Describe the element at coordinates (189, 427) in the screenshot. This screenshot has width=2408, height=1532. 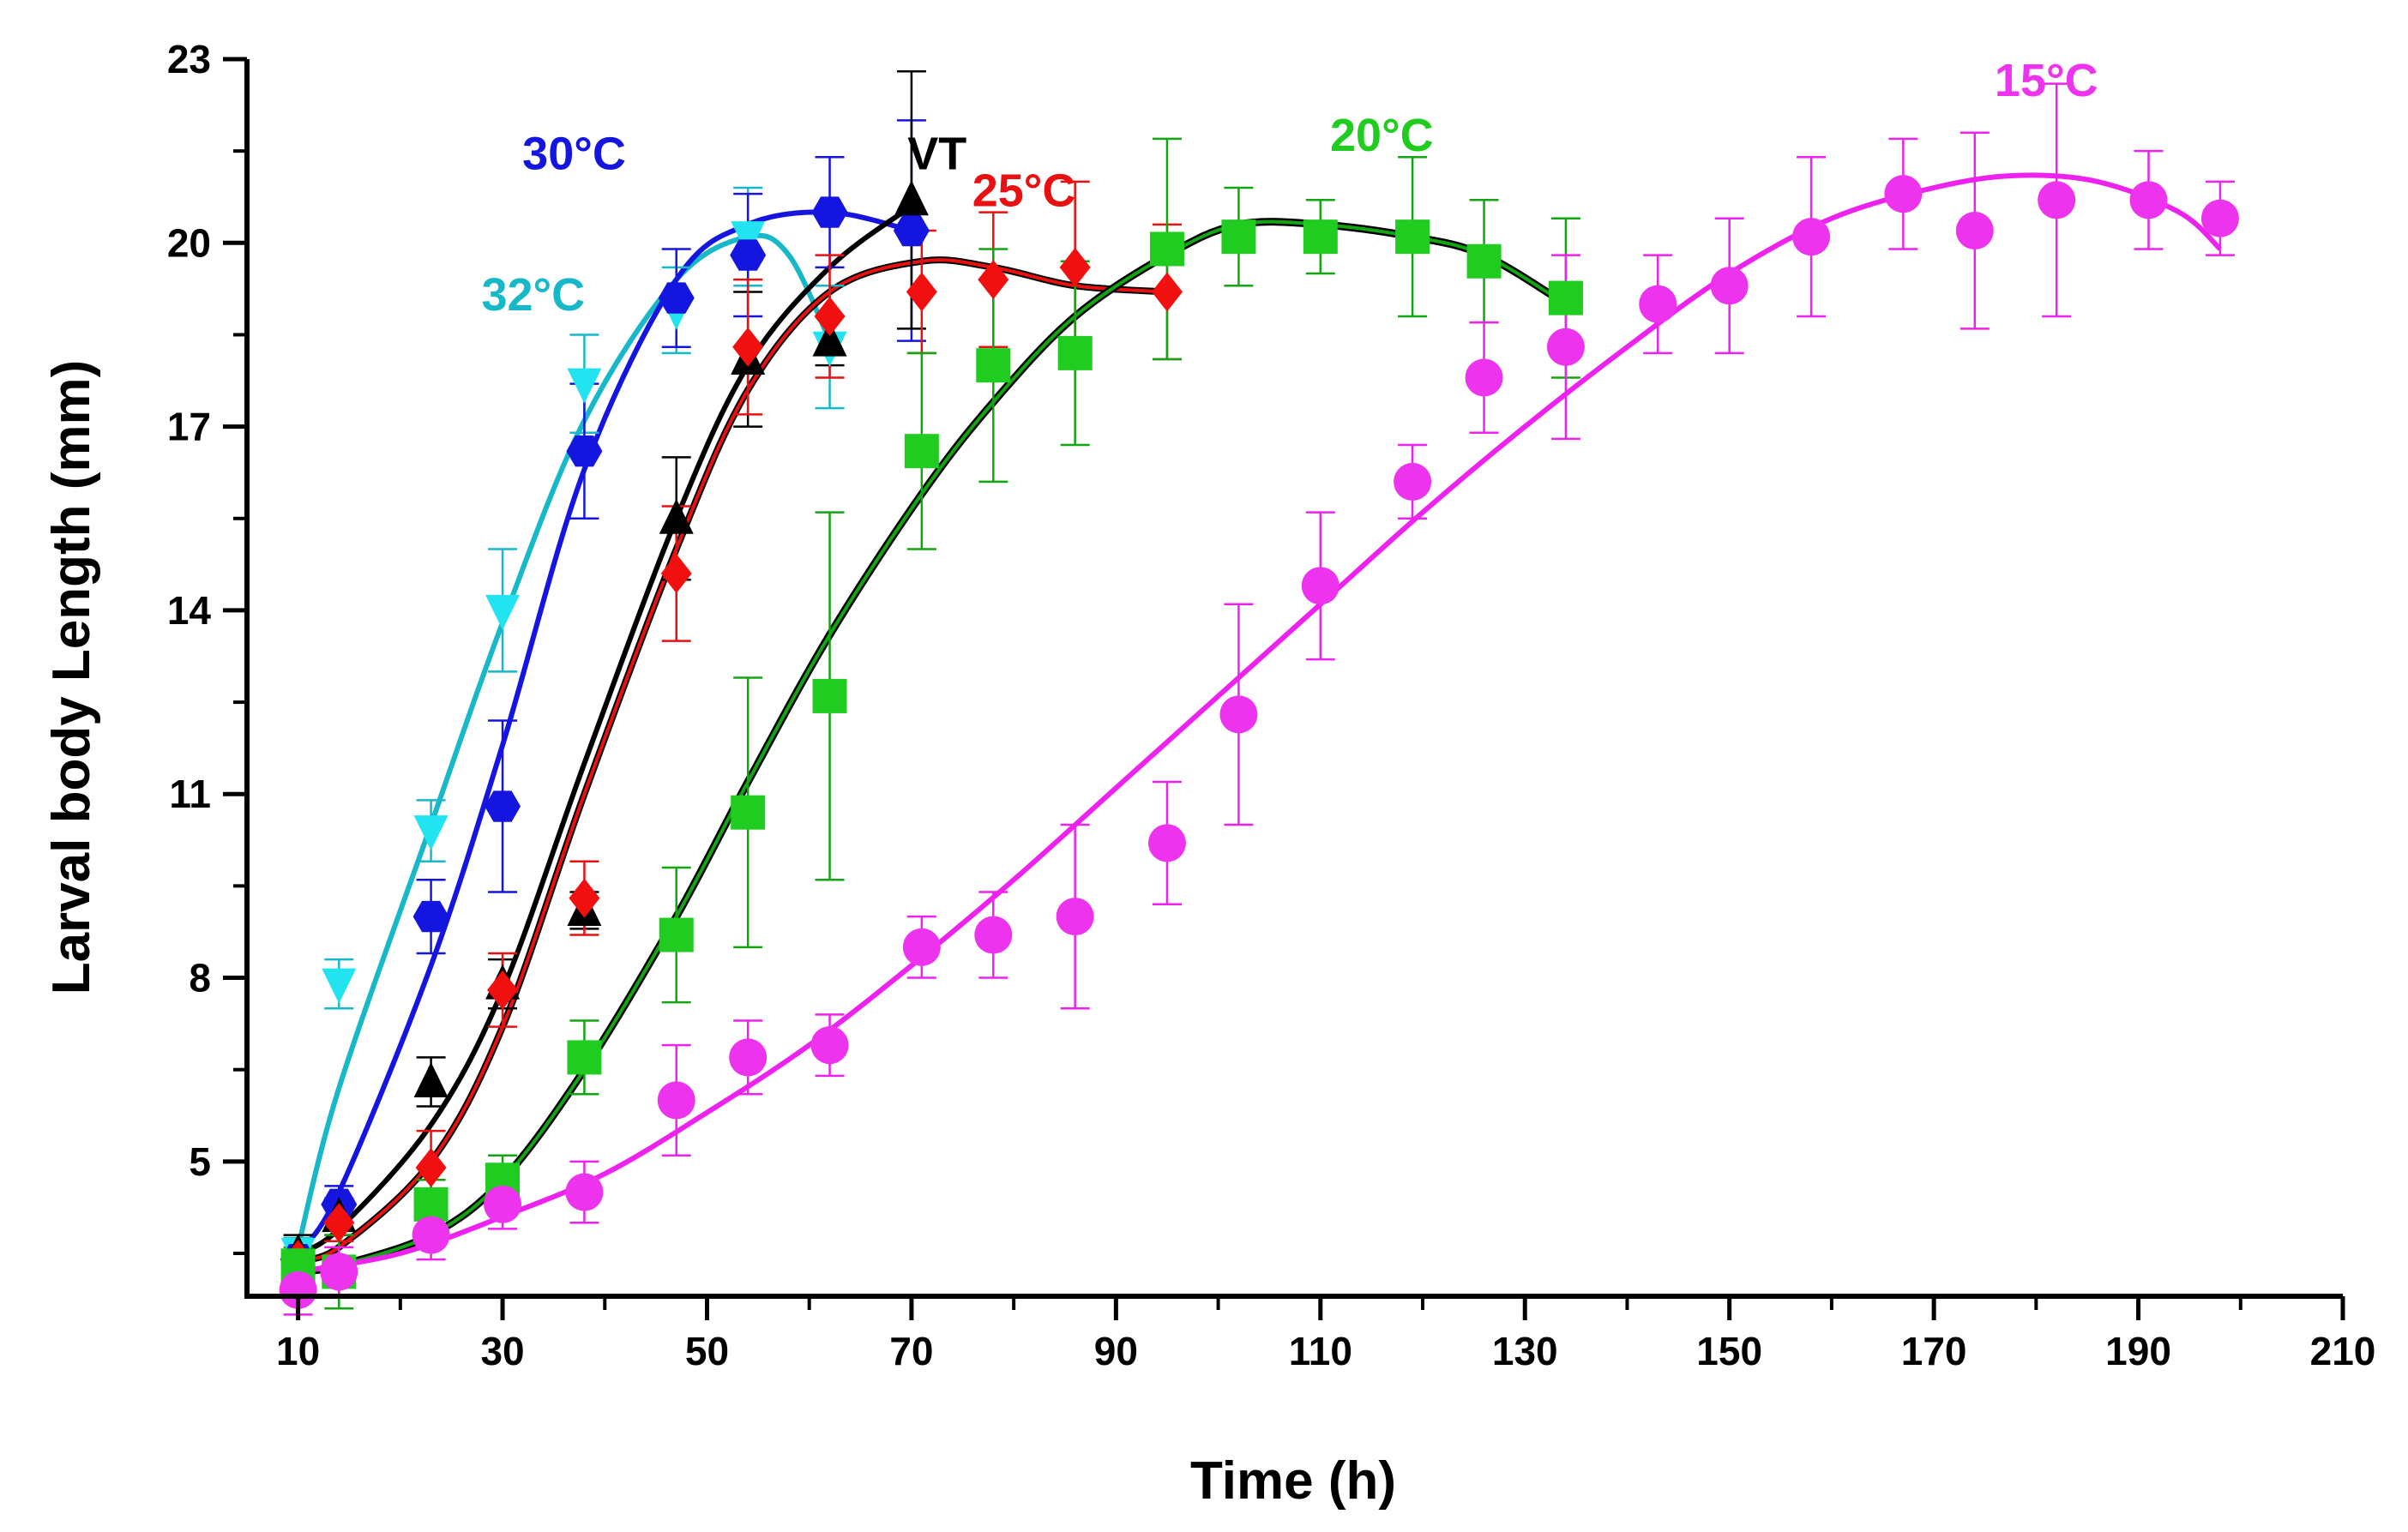
I see `y-tick-label: 17` at that location.